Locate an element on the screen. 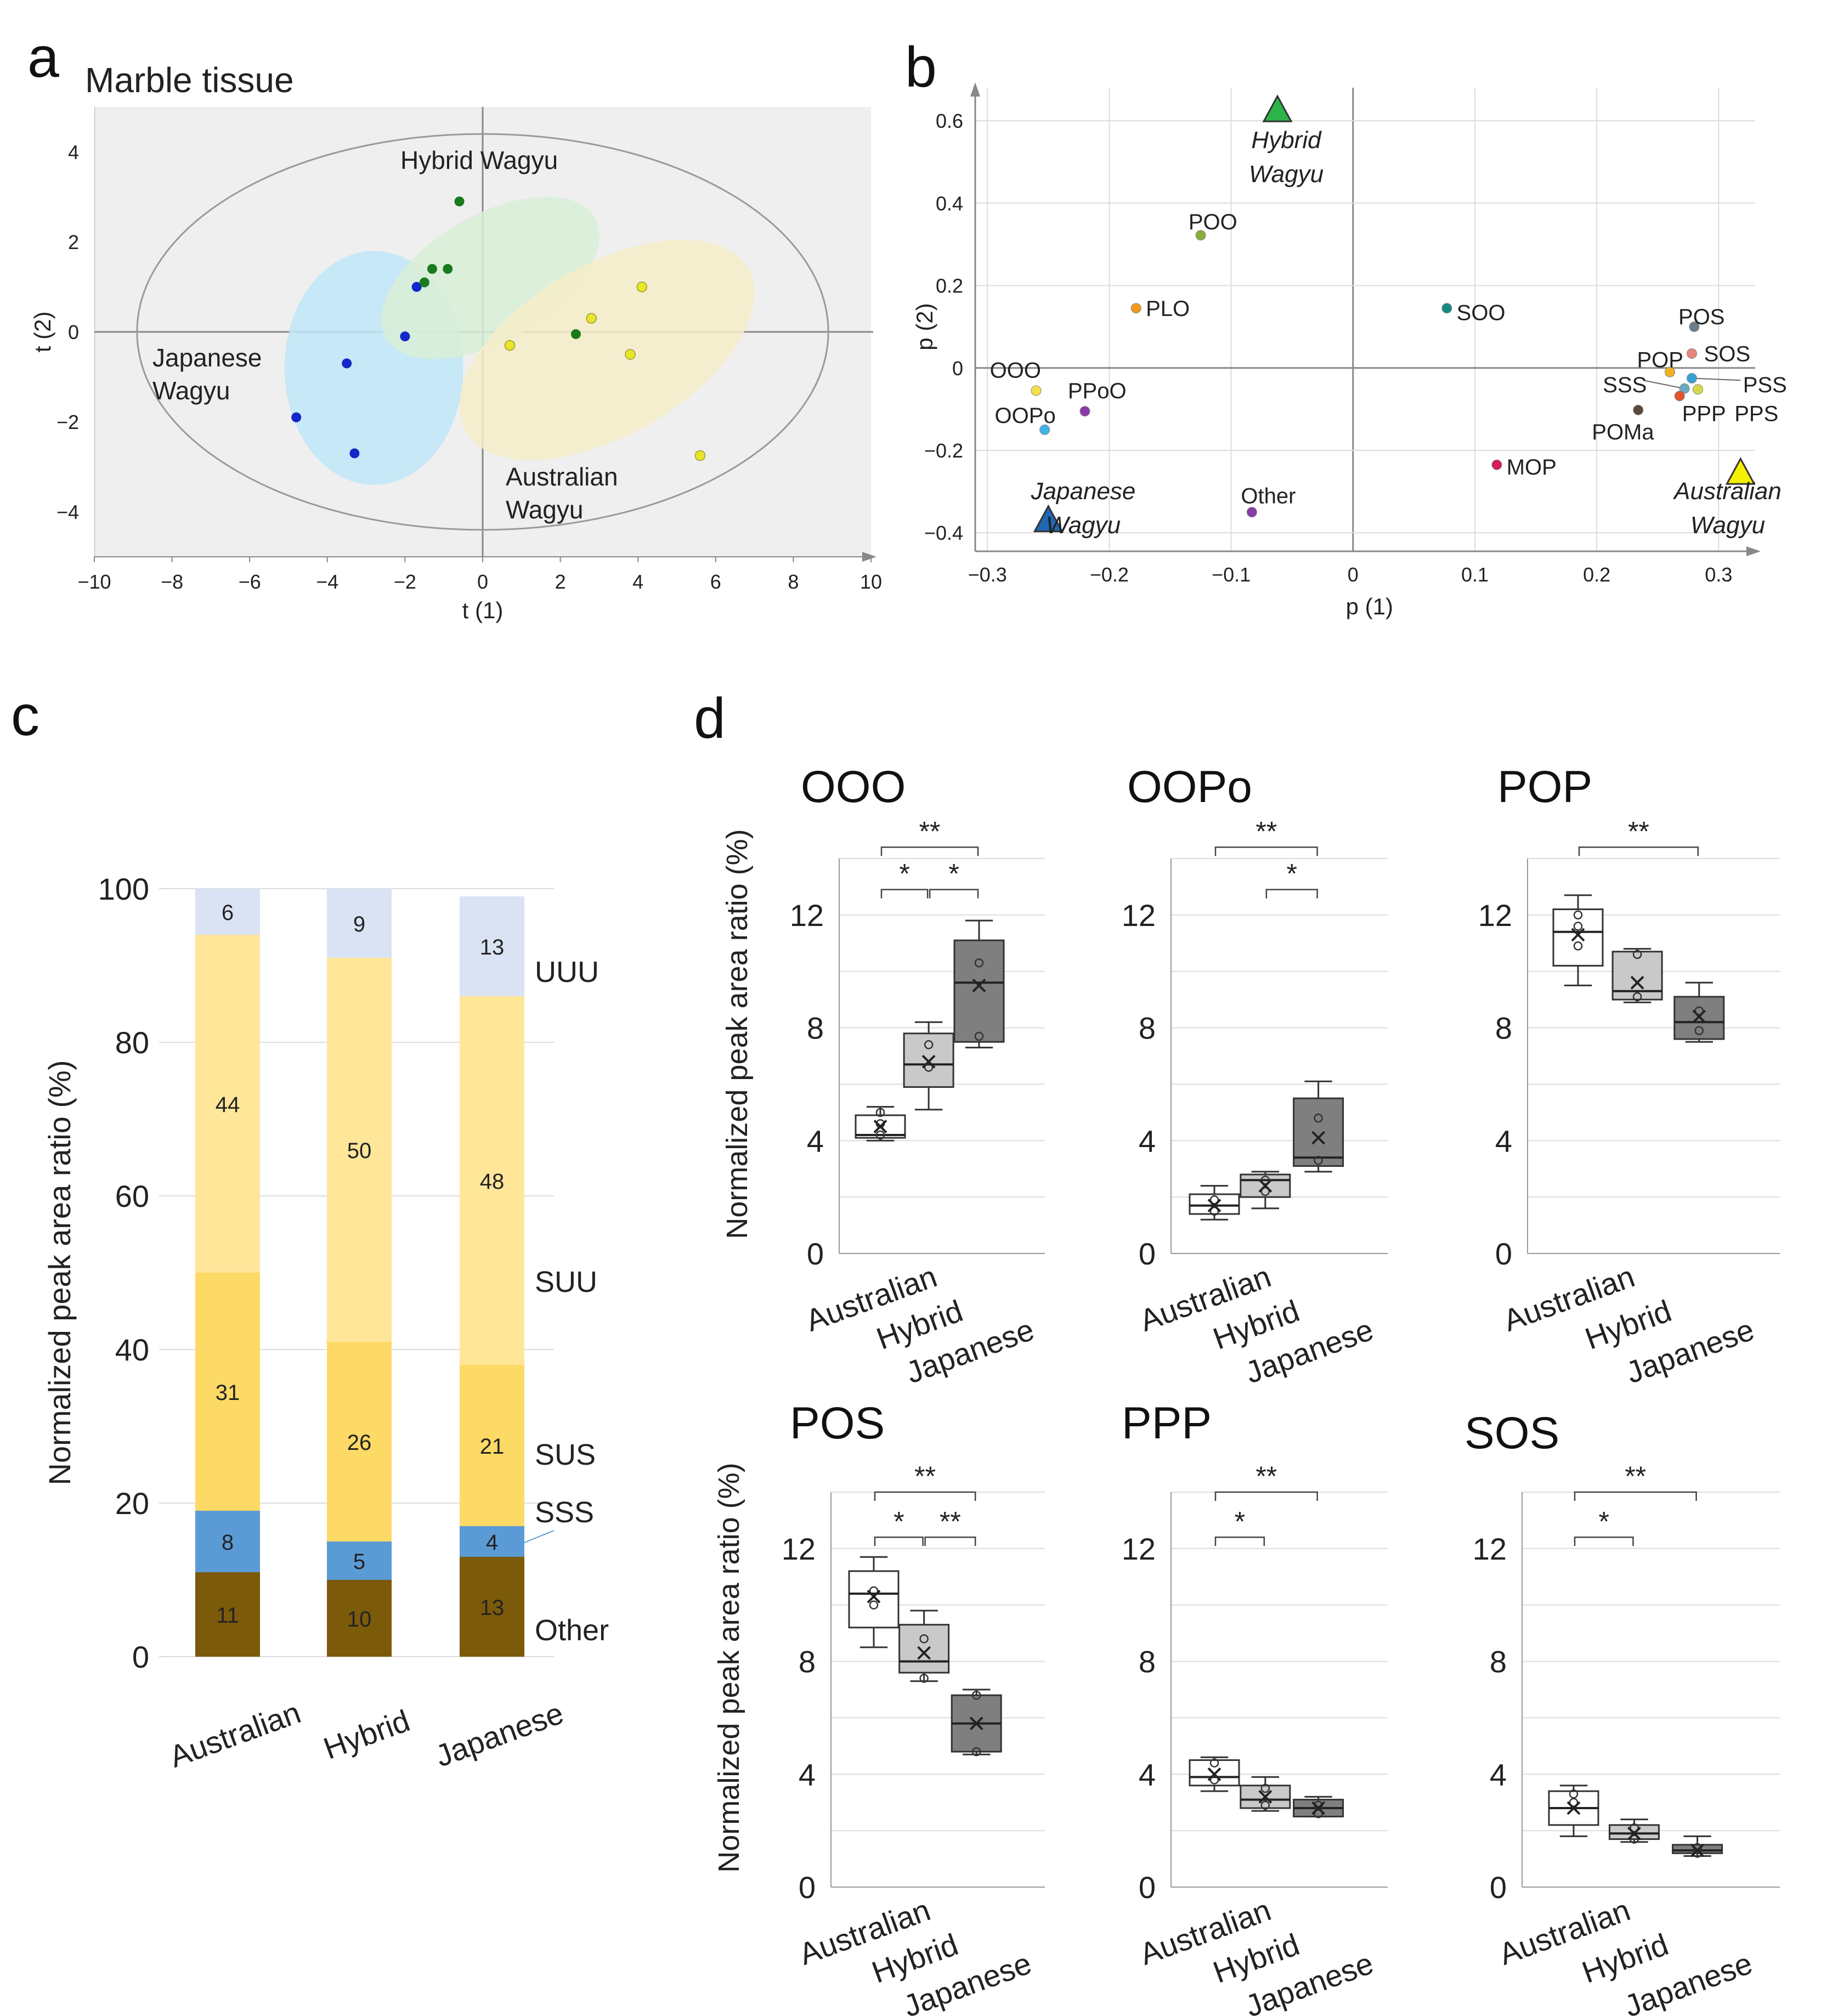 Image resolution: width=1821 pixels, height=2016 pixels. x-tick-label: 8 is located at coordinates (793, 582).